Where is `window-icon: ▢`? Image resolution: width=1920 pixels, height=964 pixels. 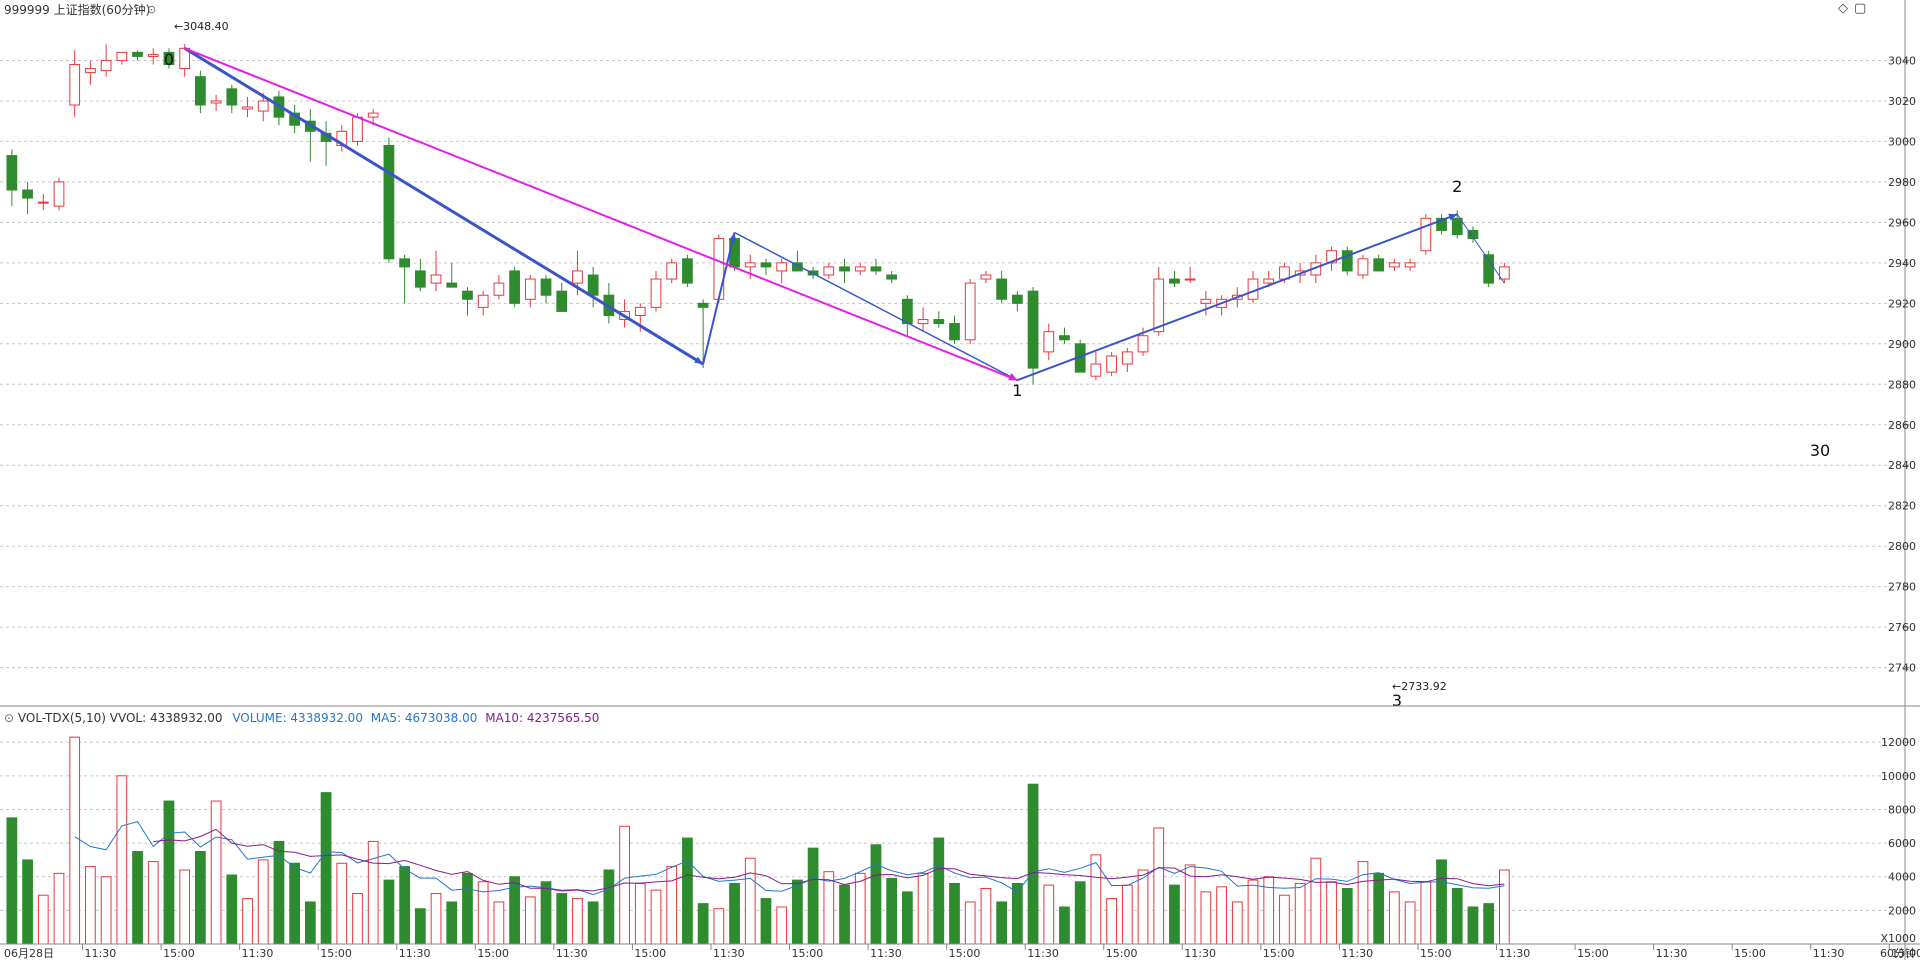
window-icon: ▢ is located at coordinates (1860, 8).